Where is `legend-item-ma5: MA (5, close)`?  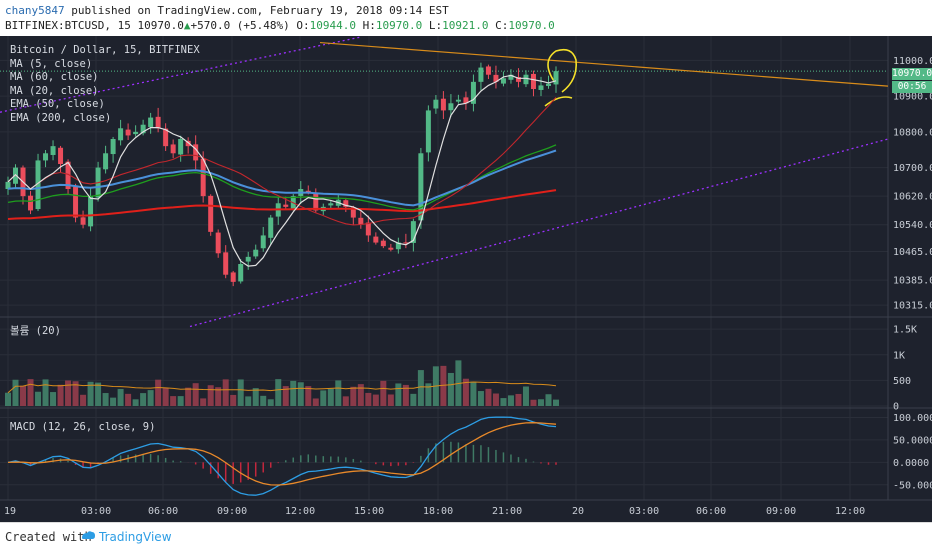
legend-item-ma5: MA (5, close) is located at coordinates (51, 63).